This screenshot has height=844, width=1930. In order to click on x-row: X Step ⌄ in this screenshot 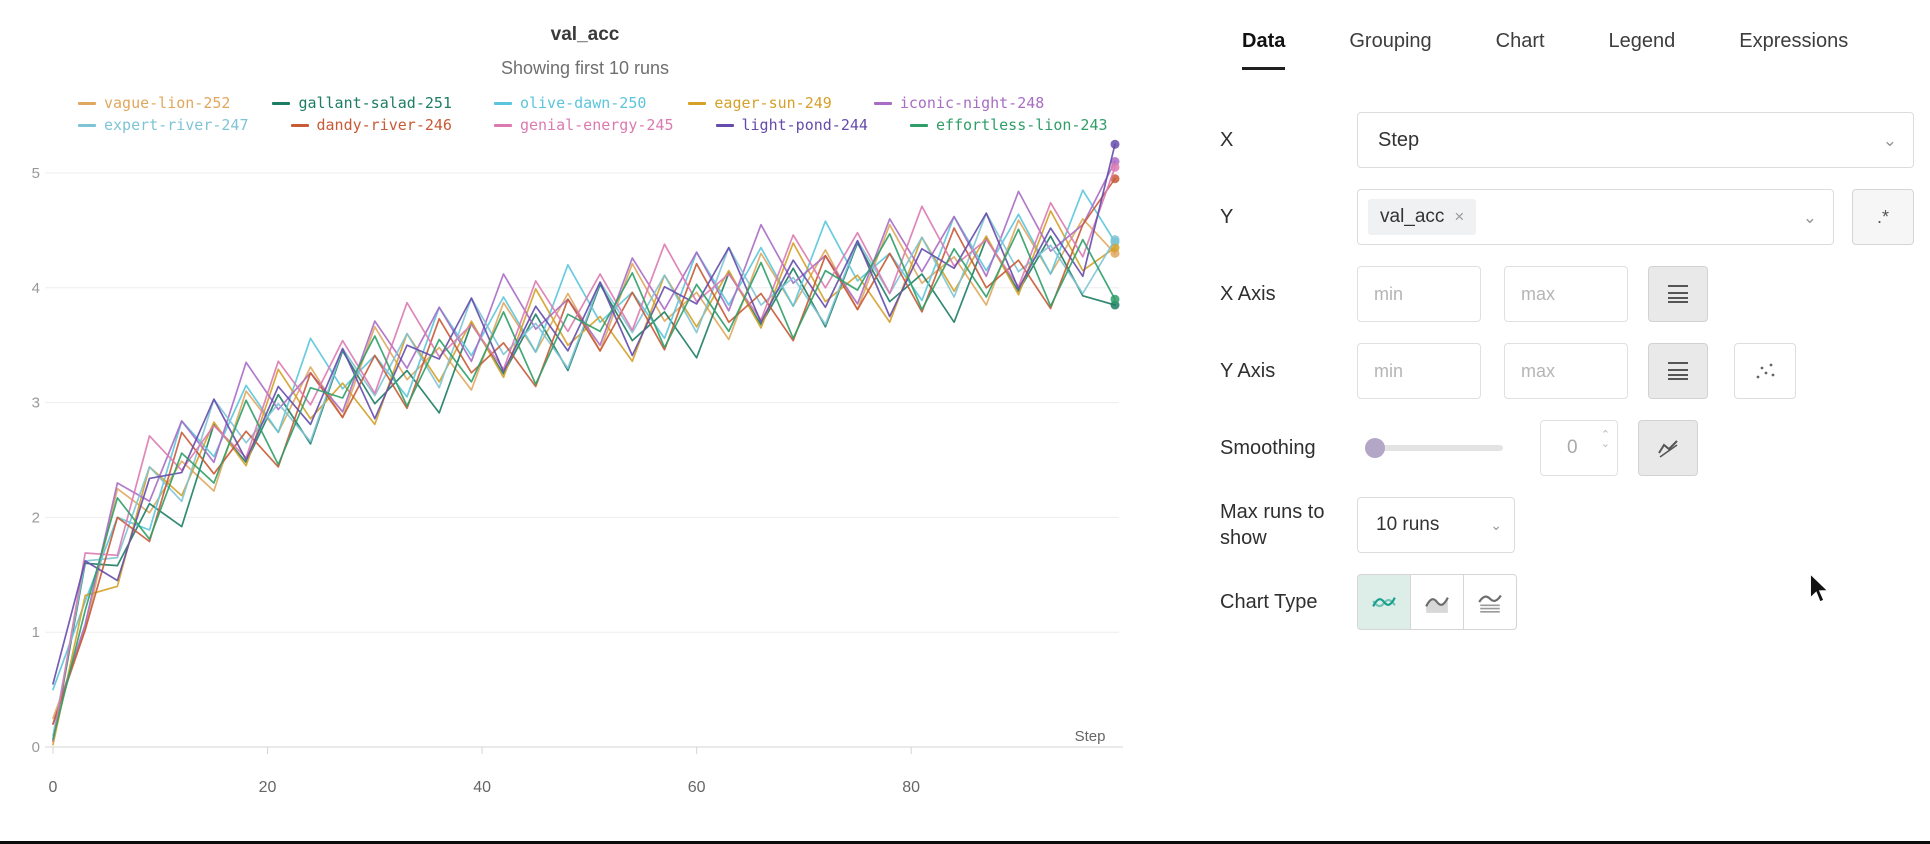, I will do `click(1575, 140)`.